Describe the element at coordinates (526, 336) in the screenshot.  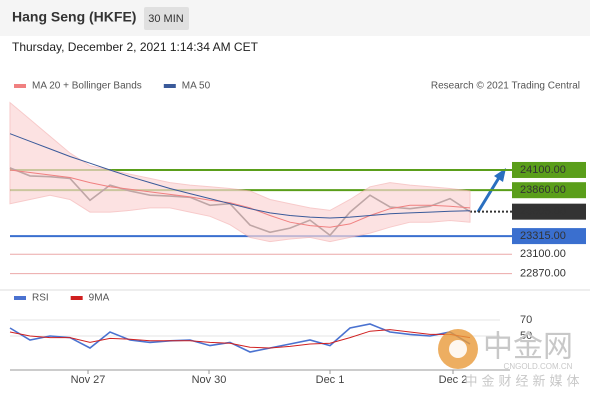
I see `y-tick-label: 50` at that location.